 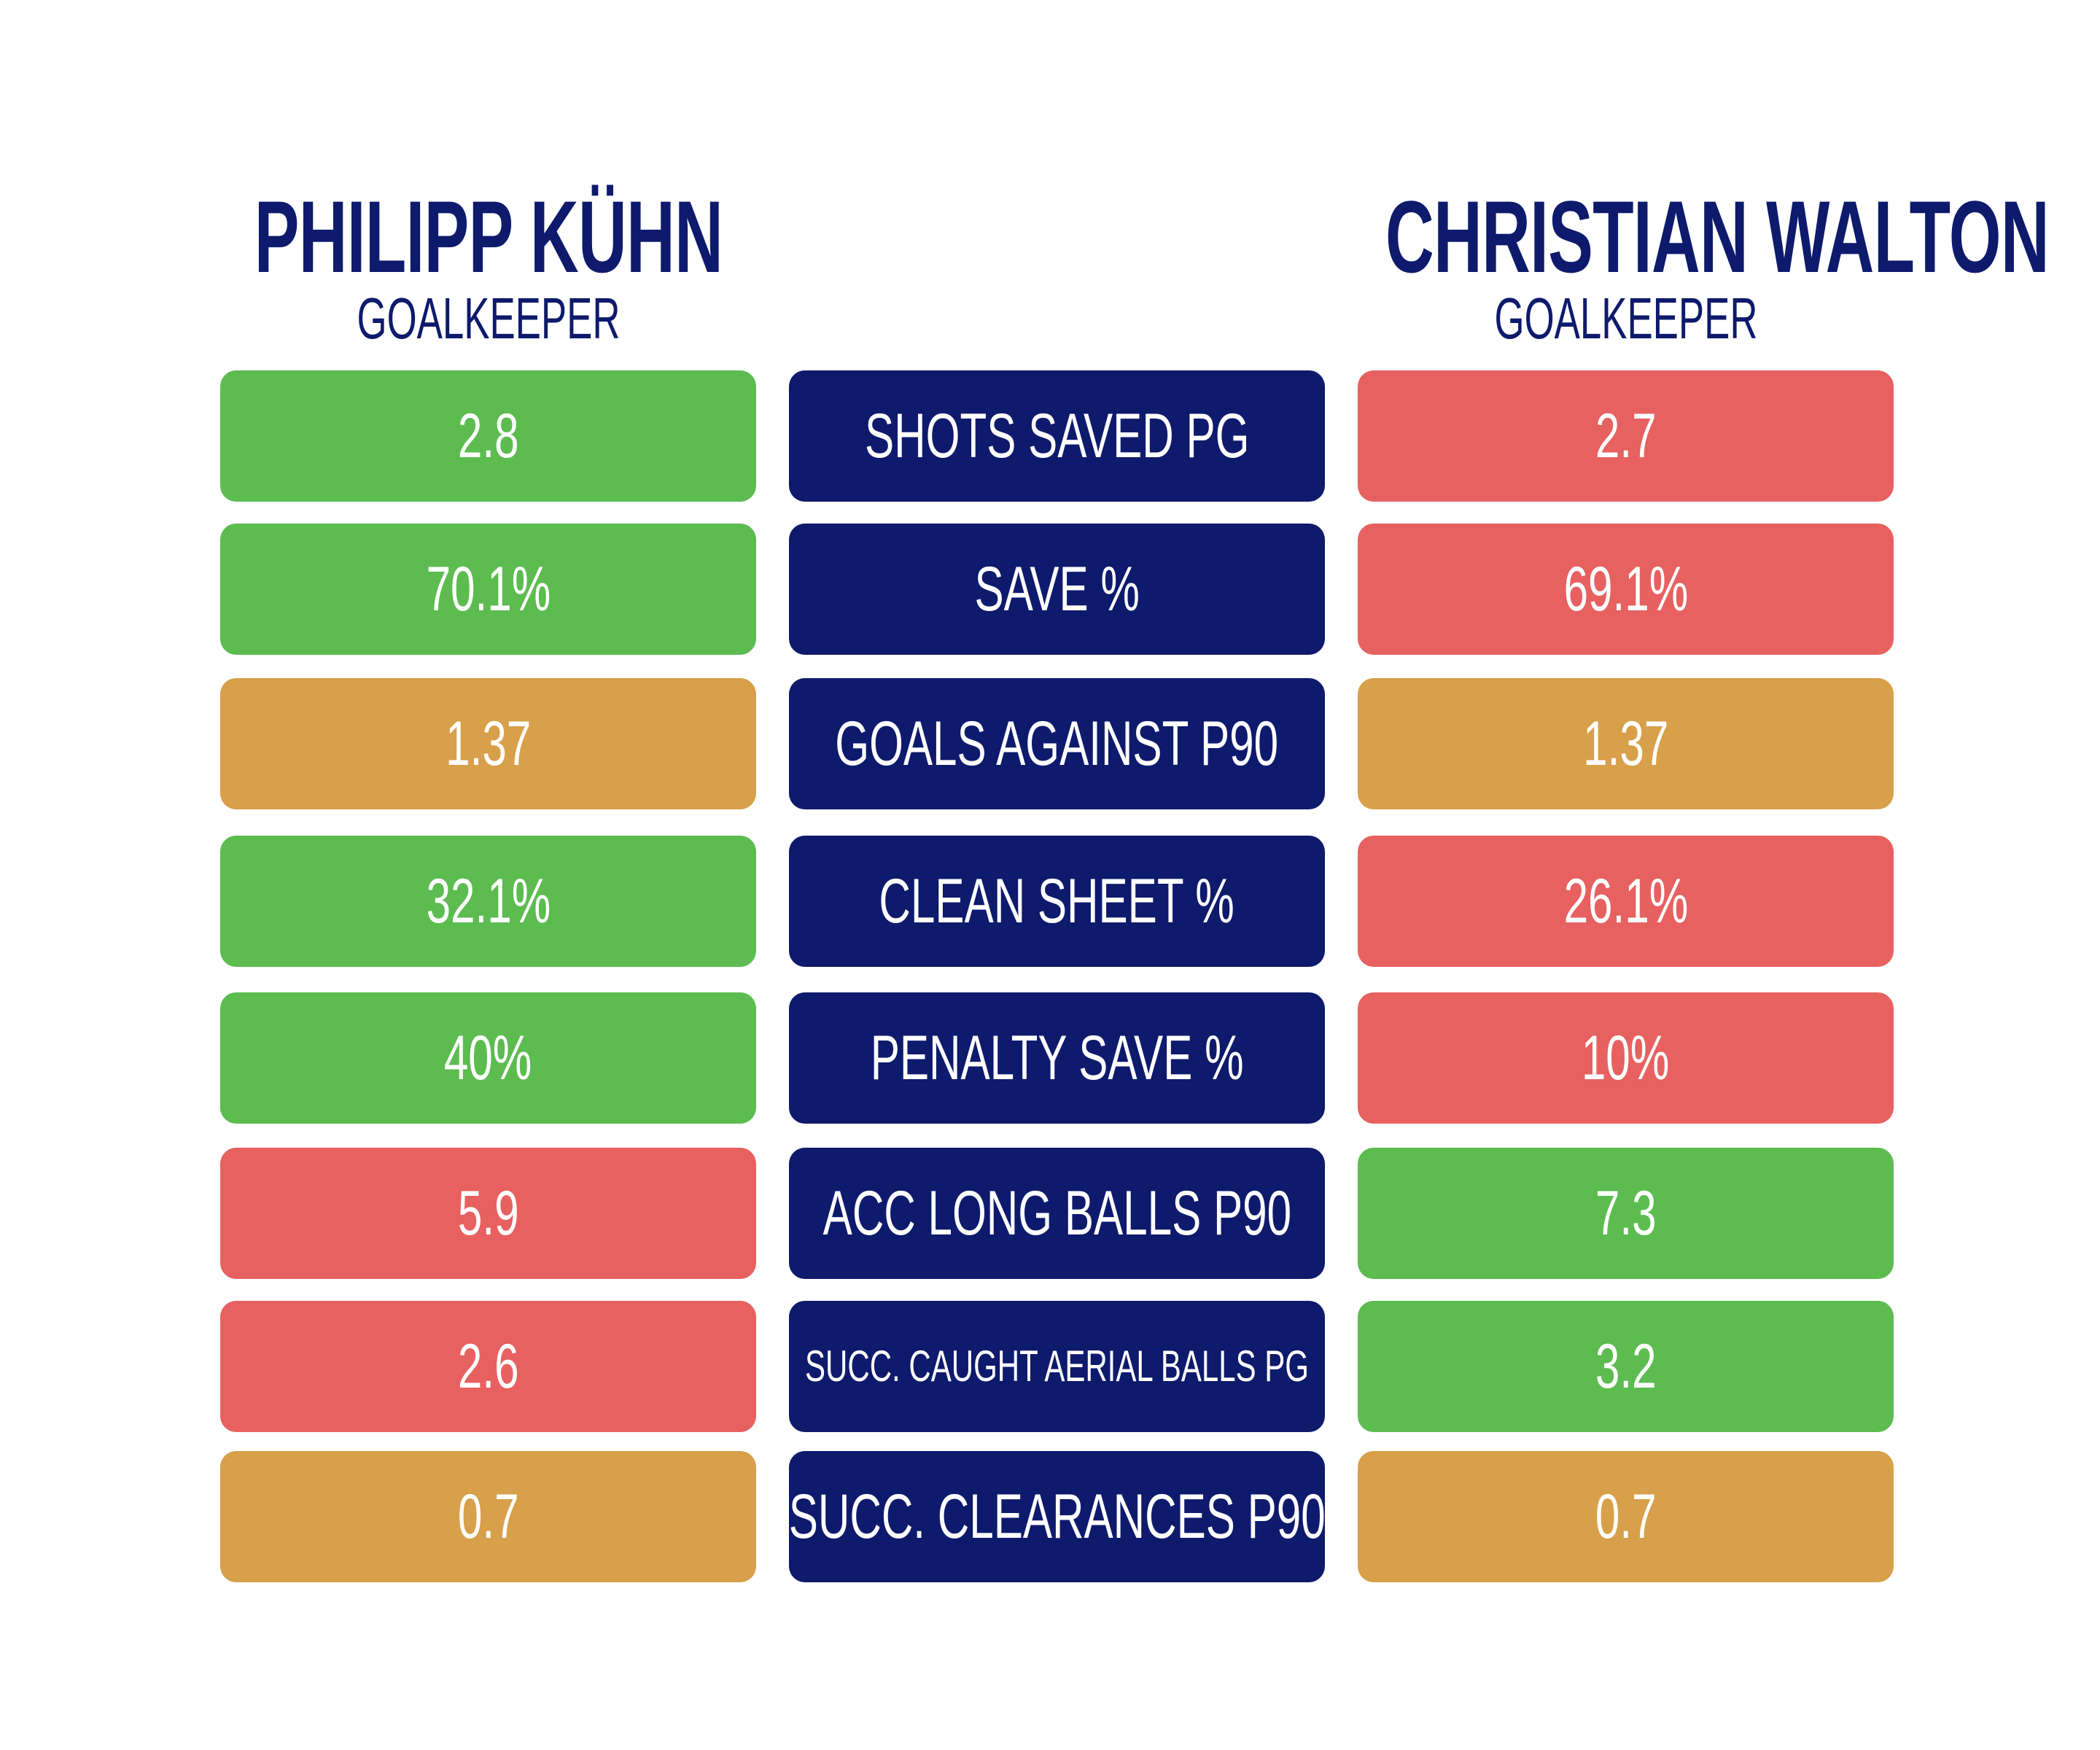 I want to click on stat-row-long-balls: 5.9 ACC LONG BALLS P90 7.3, so click(x=1050, y=1213).